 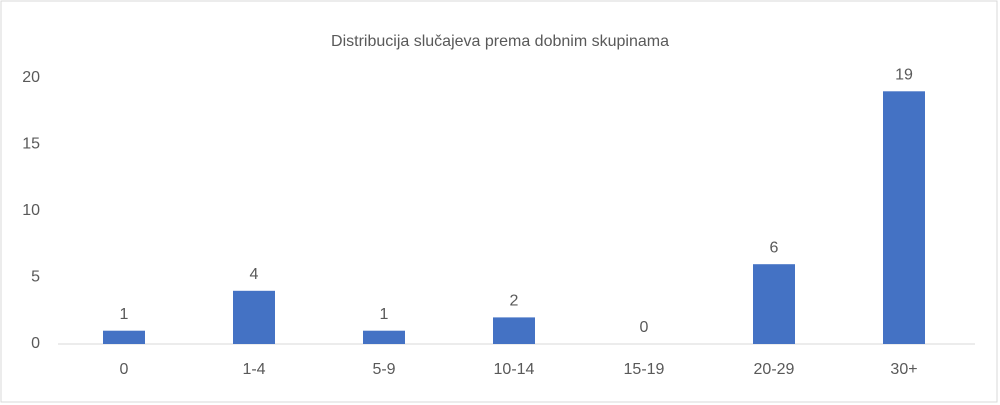 I want to click on x-tick-label: 10-14, so click(x=514, y=369).